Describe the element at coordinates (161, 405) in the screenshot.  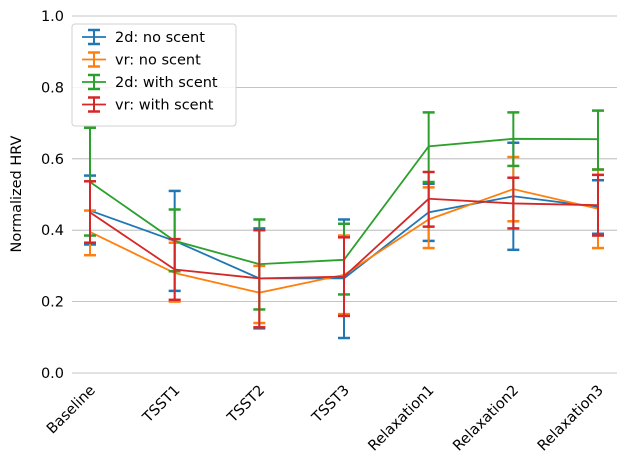
I see `x-tick-label: TSST1` at that location.